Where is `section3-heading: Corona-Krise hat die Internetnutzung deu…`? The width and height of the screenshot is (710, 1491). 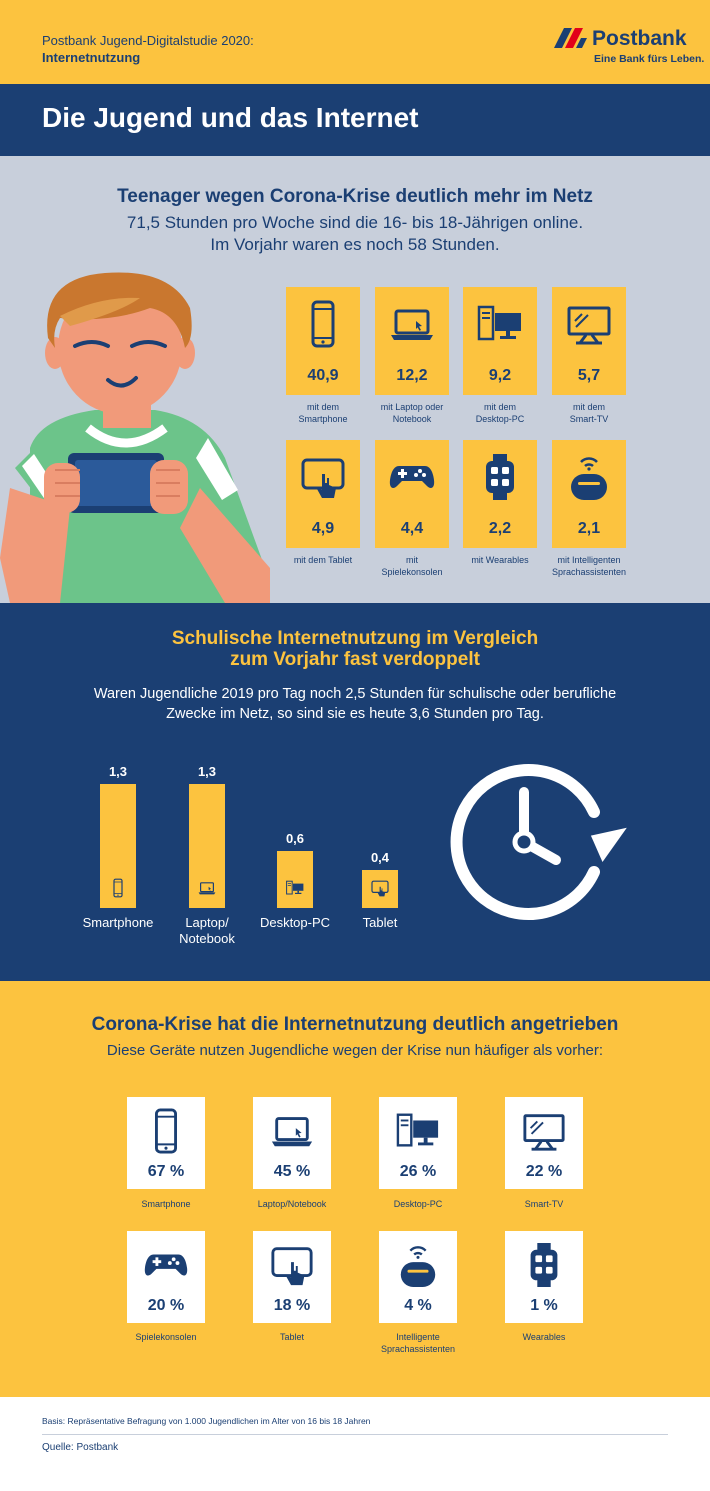 section3-heading: Corona-Krise hat die Internetnutzung deu… is located at coordinates (355, 1024).